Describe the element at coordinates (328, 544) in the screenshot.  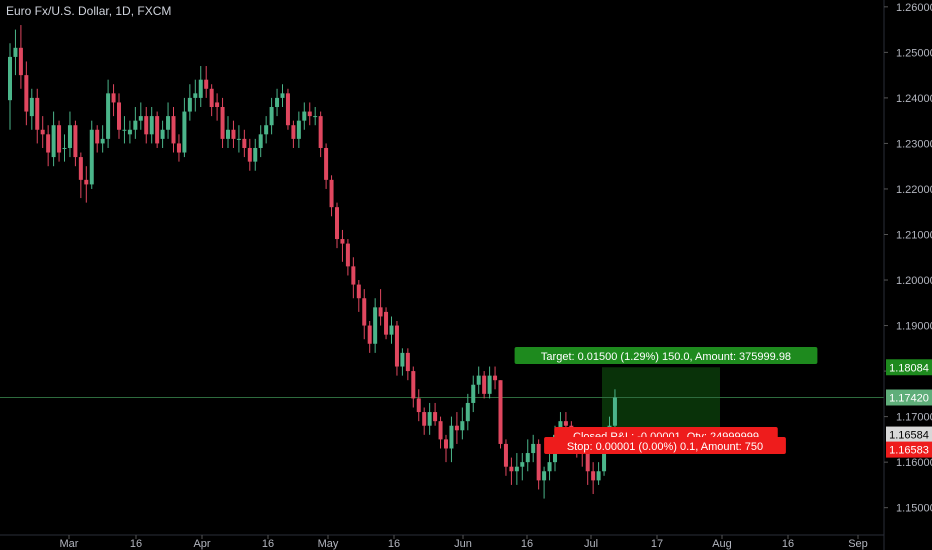
I see `x-tick-label: May` at that location.